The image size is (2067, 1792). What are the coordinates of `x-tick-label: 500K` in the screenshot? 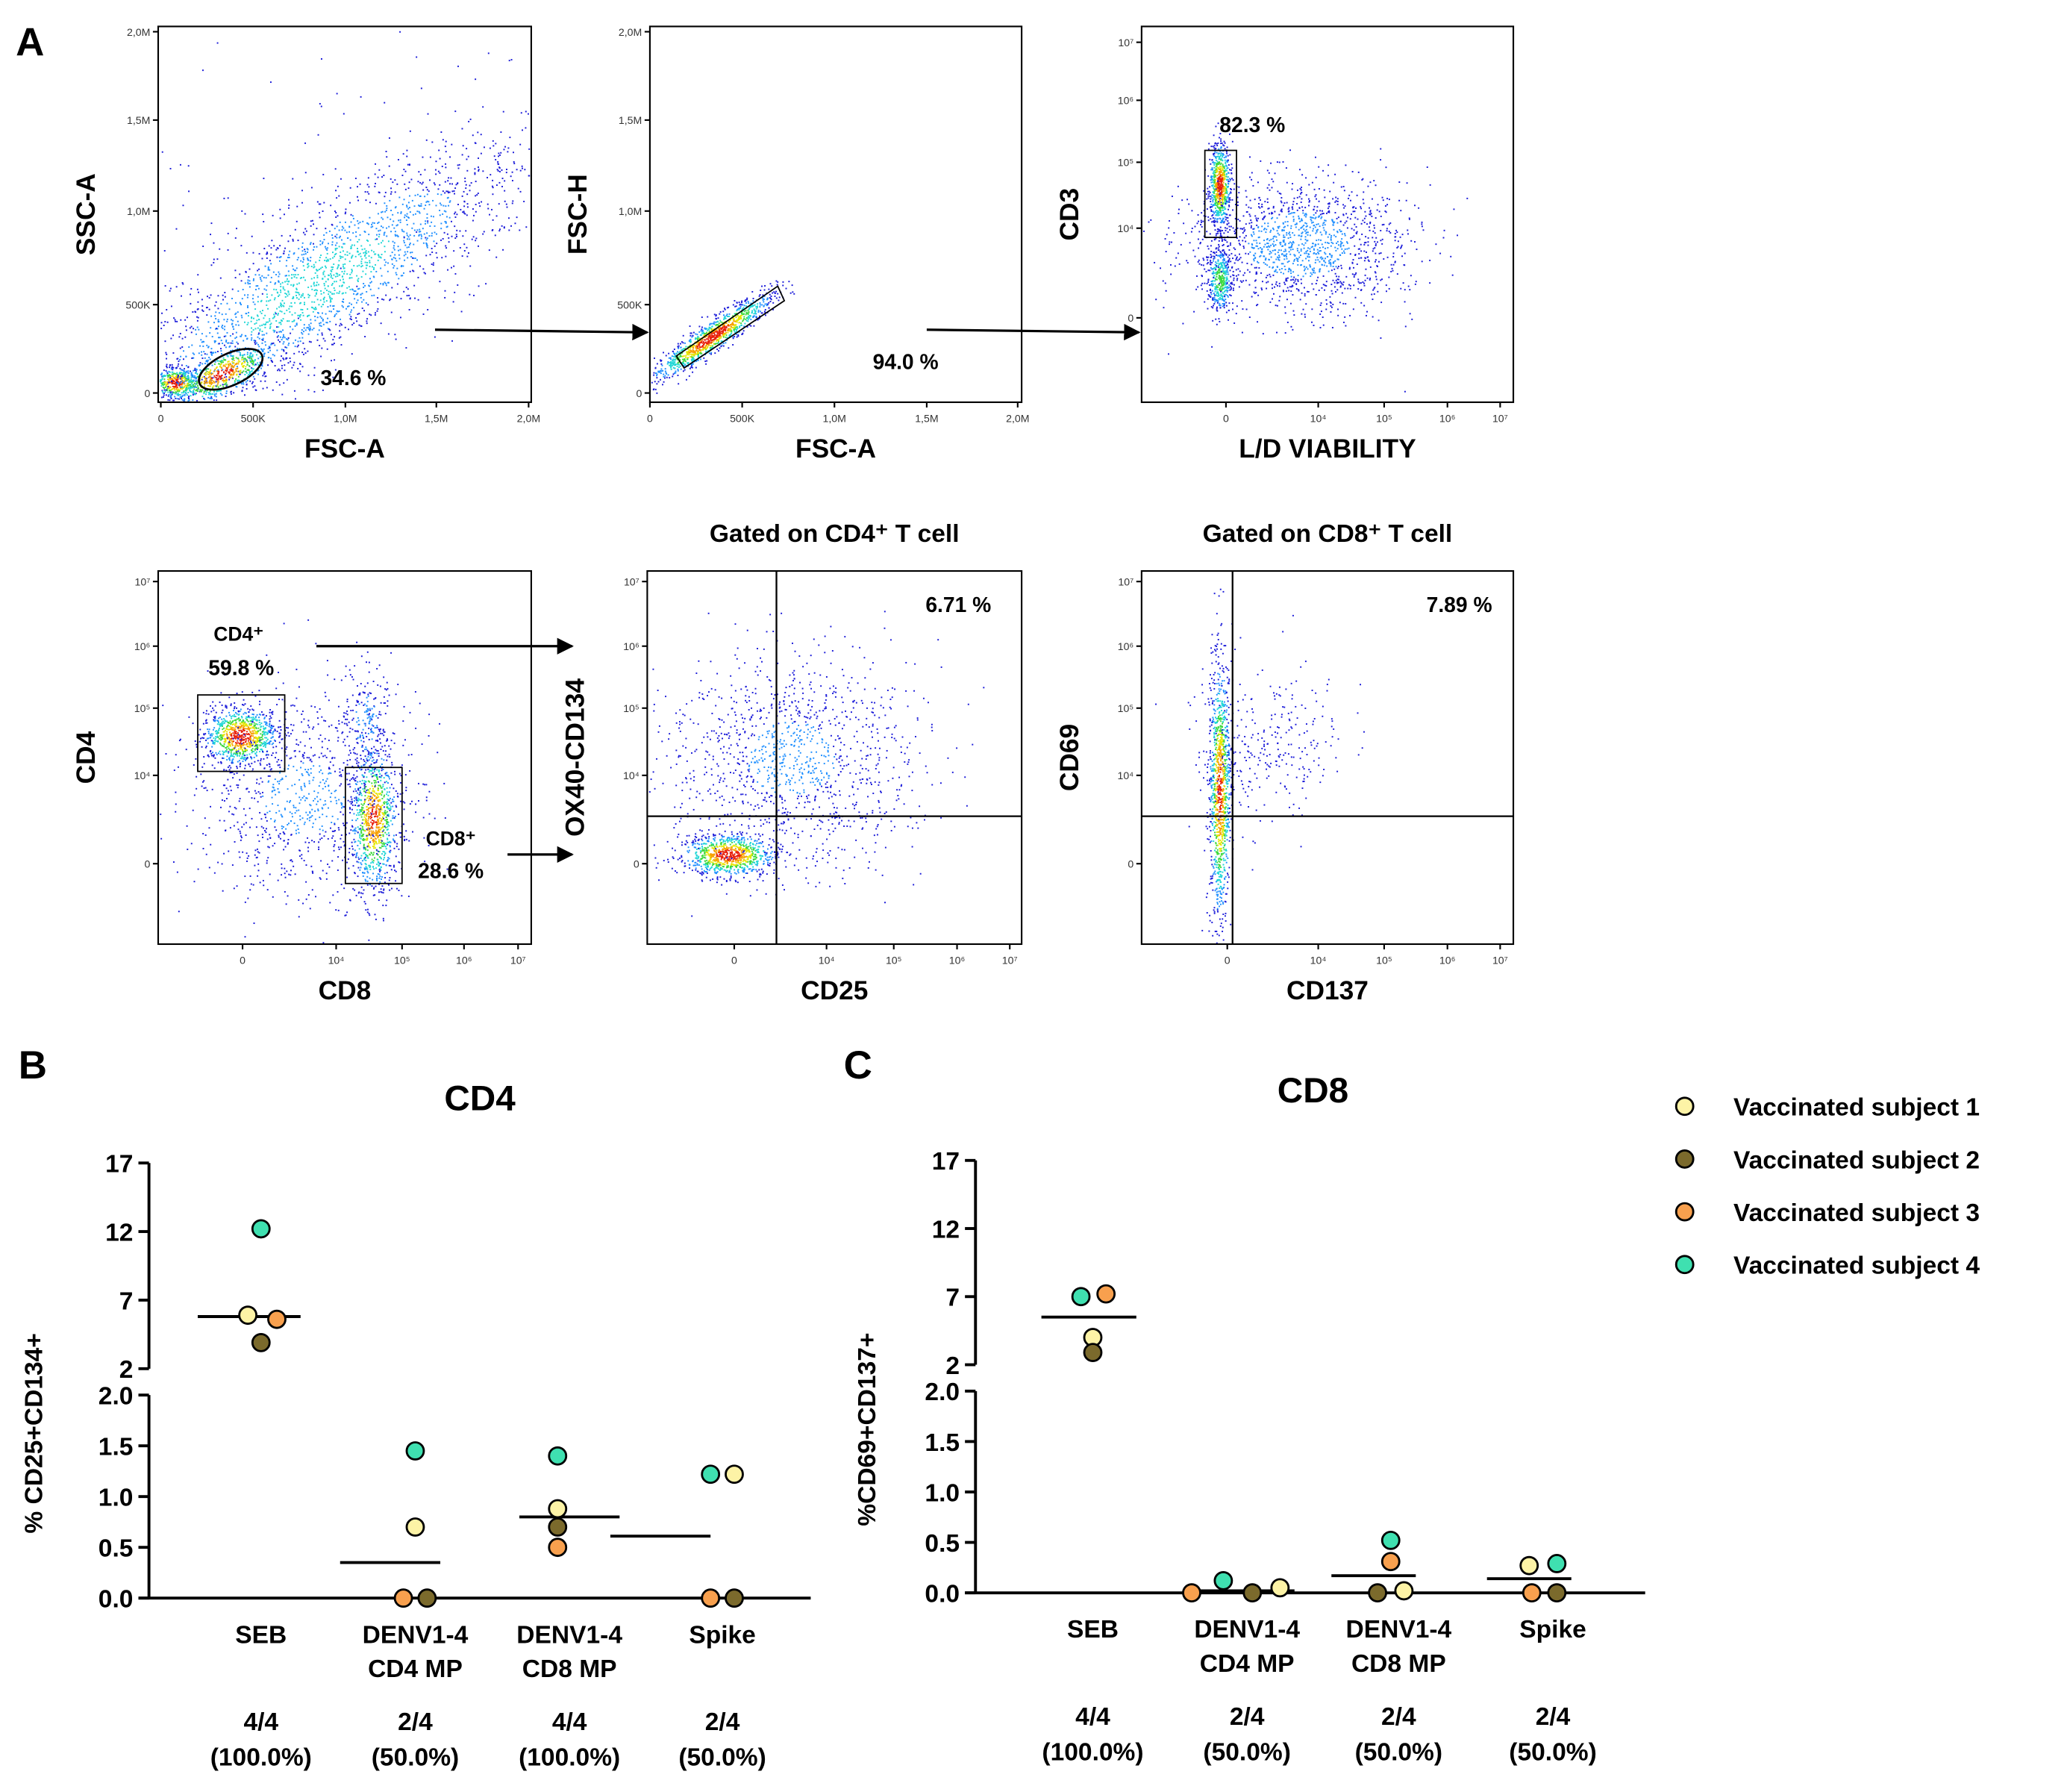 It's located at (253, 418).